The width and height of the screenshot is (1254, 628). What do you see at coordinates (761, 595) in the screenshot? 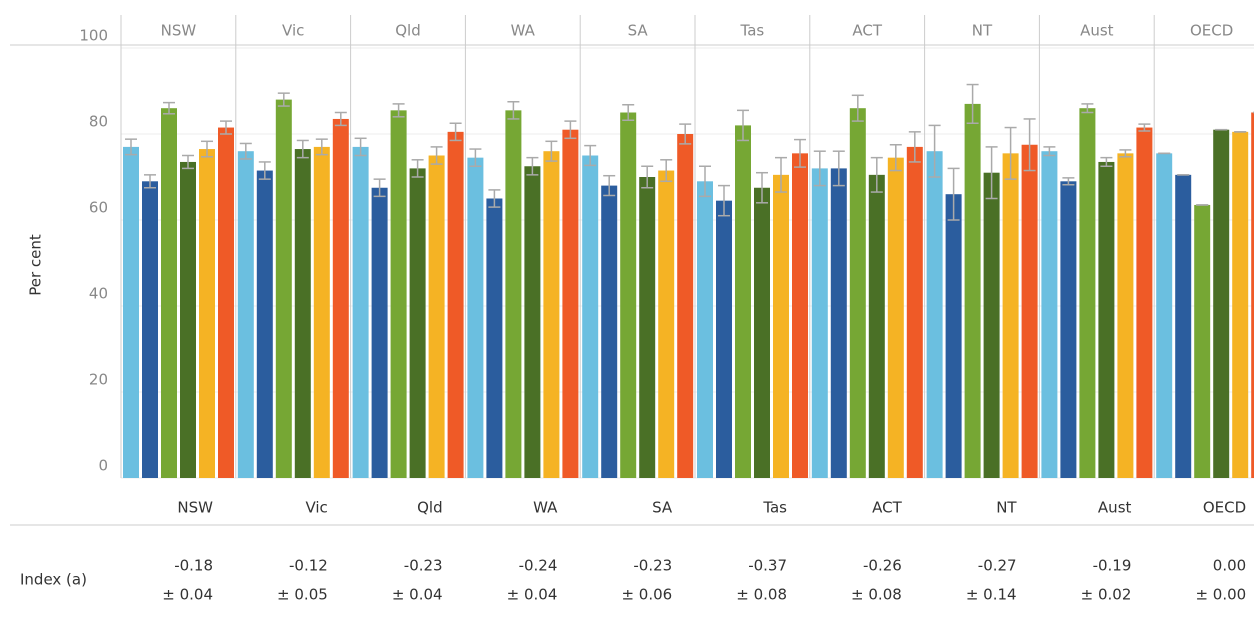
I see `index-margin: ± 0.08` at bounding box center [761, 595].